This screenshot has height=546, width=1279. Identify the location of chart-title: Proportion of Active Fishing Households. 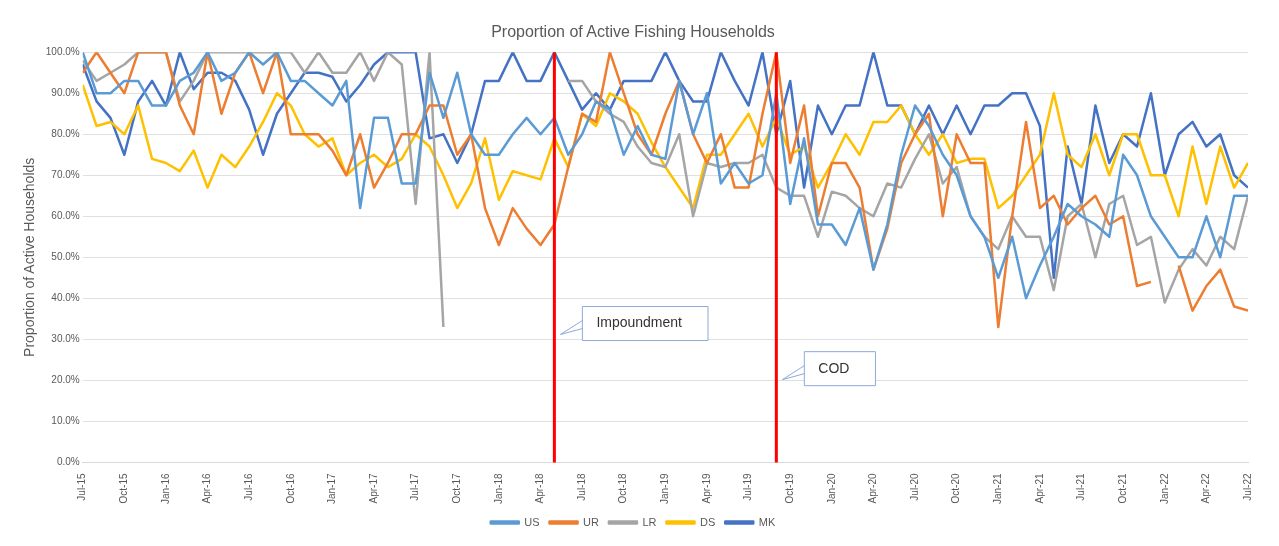
(633, 32).